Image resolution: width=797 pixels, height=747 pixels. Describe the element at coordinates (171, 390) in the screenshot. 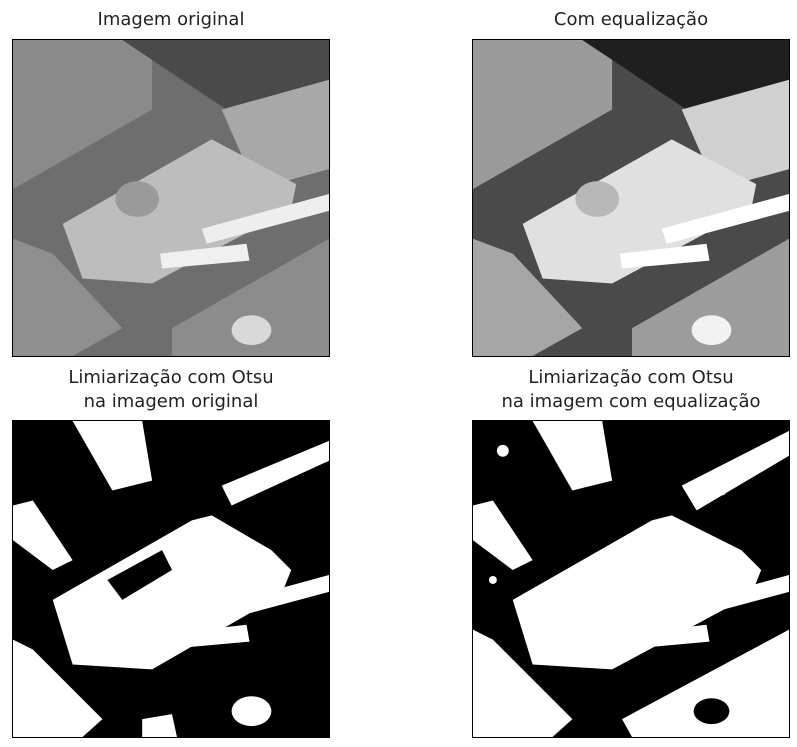

I see `panel-title-otsu-original: Limiarização com Otsu na imagem original` at that location.